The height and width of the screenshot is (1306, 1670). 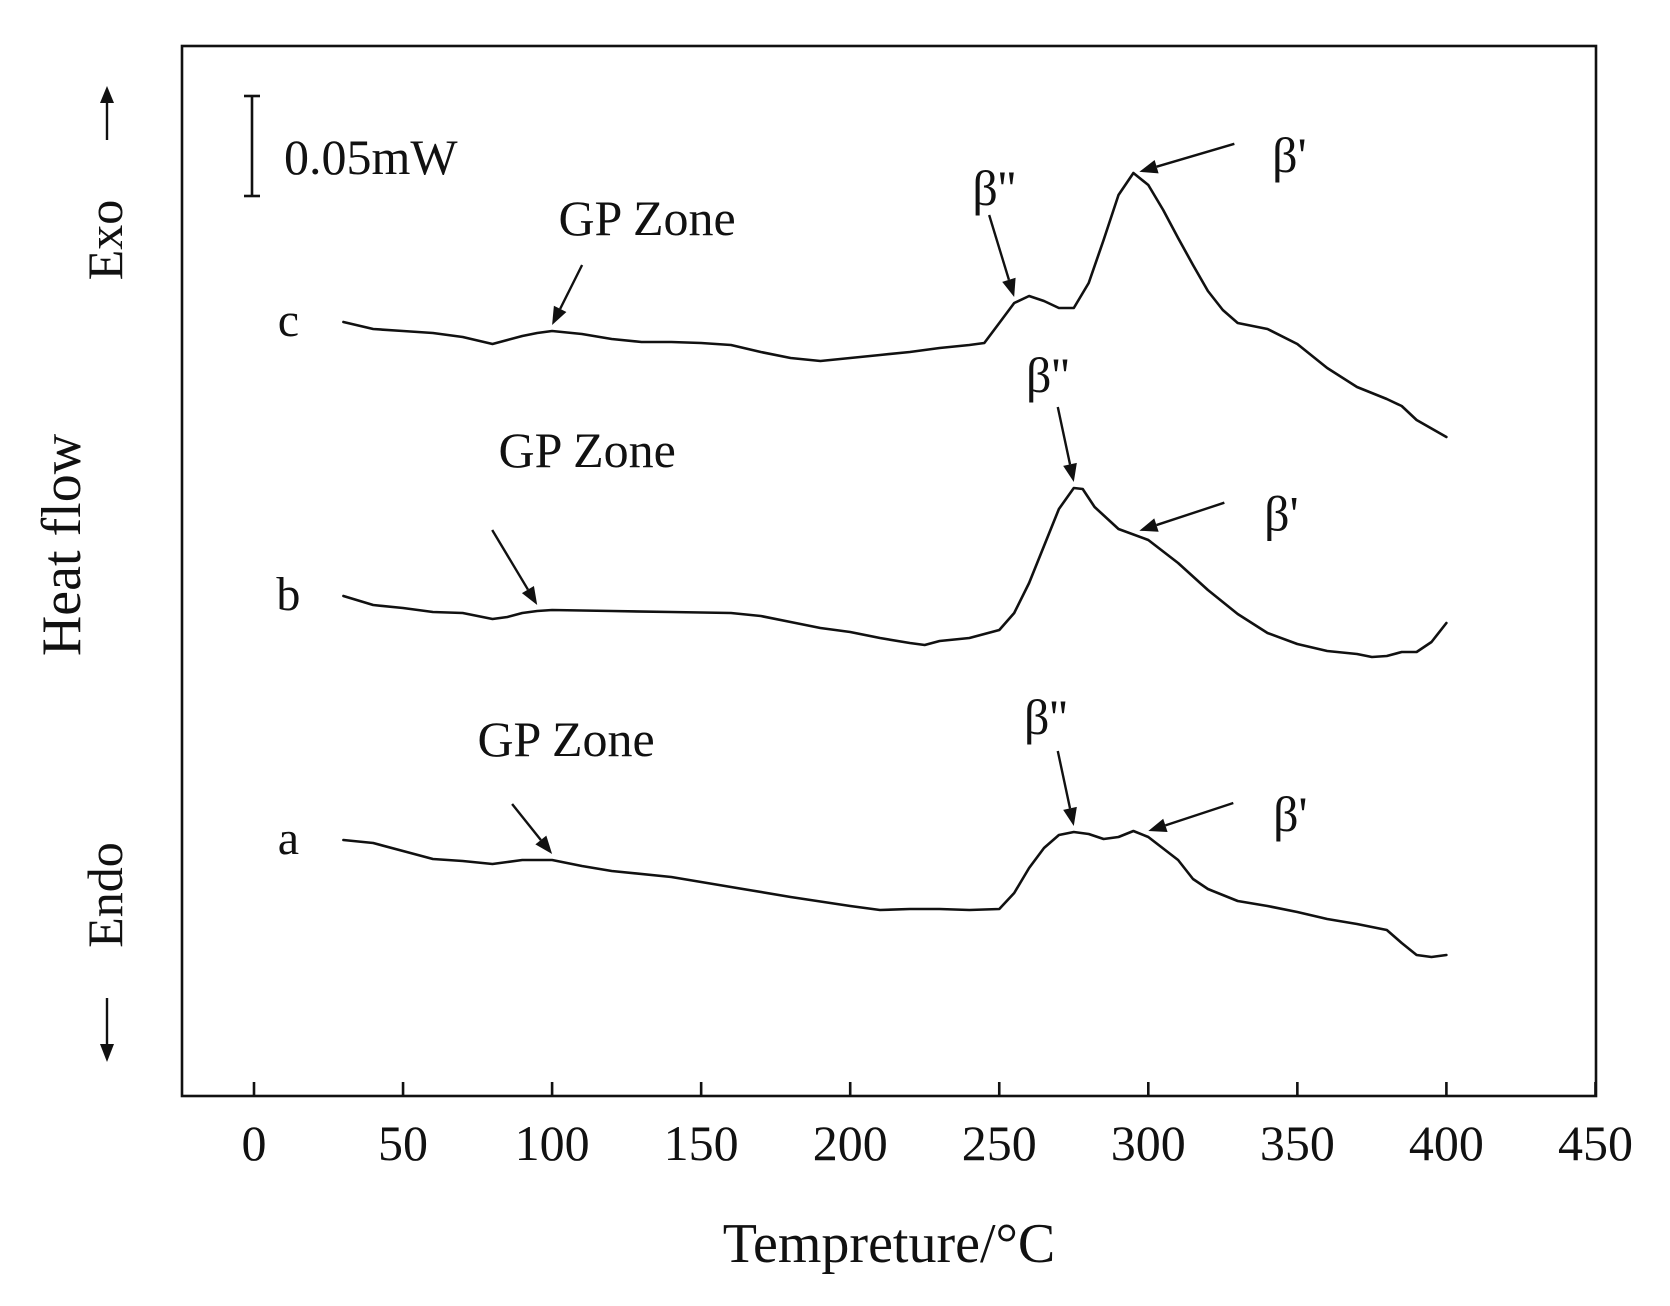 What do you see at coordinates (889, 1244) in the screenshot?
I see `x-axis-title: Tempreture/°C` at bounding box center [889, 1244].